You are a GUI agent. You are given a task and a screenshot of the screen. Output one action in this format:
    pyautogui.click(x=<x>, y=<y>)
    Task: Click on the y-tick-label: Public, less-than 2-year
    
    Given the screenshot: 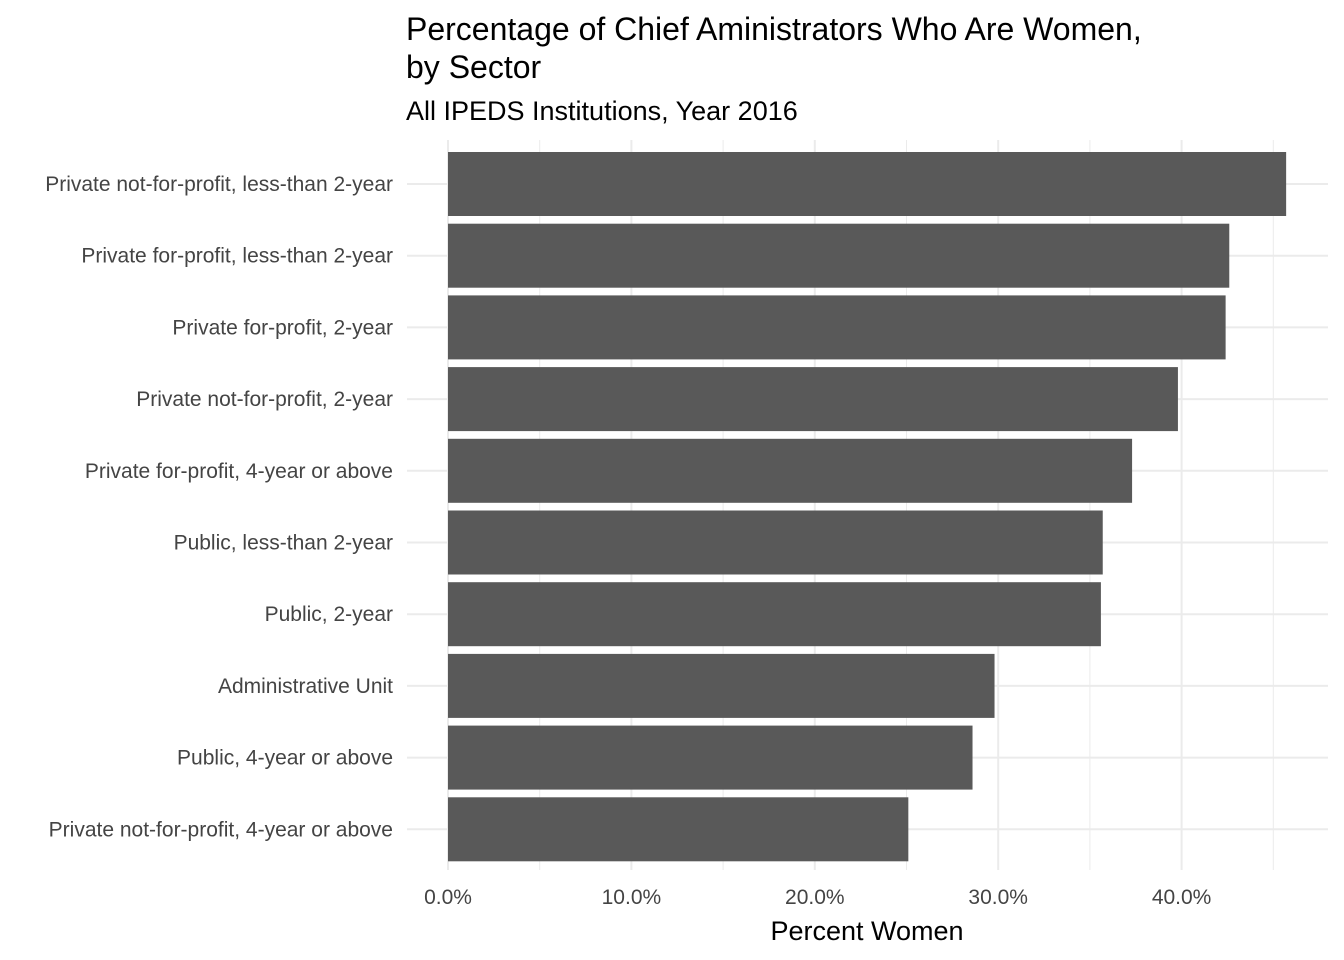 What is the action you would take?
    pyautogui.click(x=283, y=543)
    